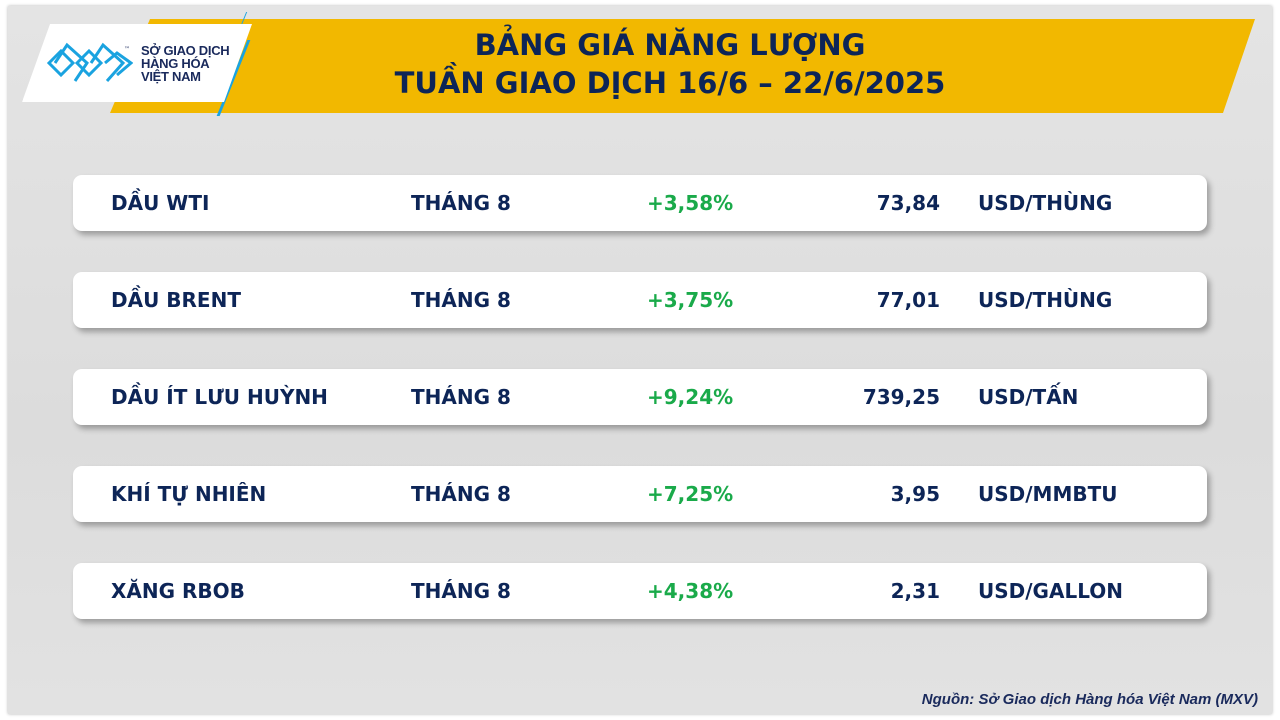 This screenshot has height=720, width=1280. Describe the element at coordinates (690, 203) in the screenshot. I see `weekly-change: +3,58%` at that location.